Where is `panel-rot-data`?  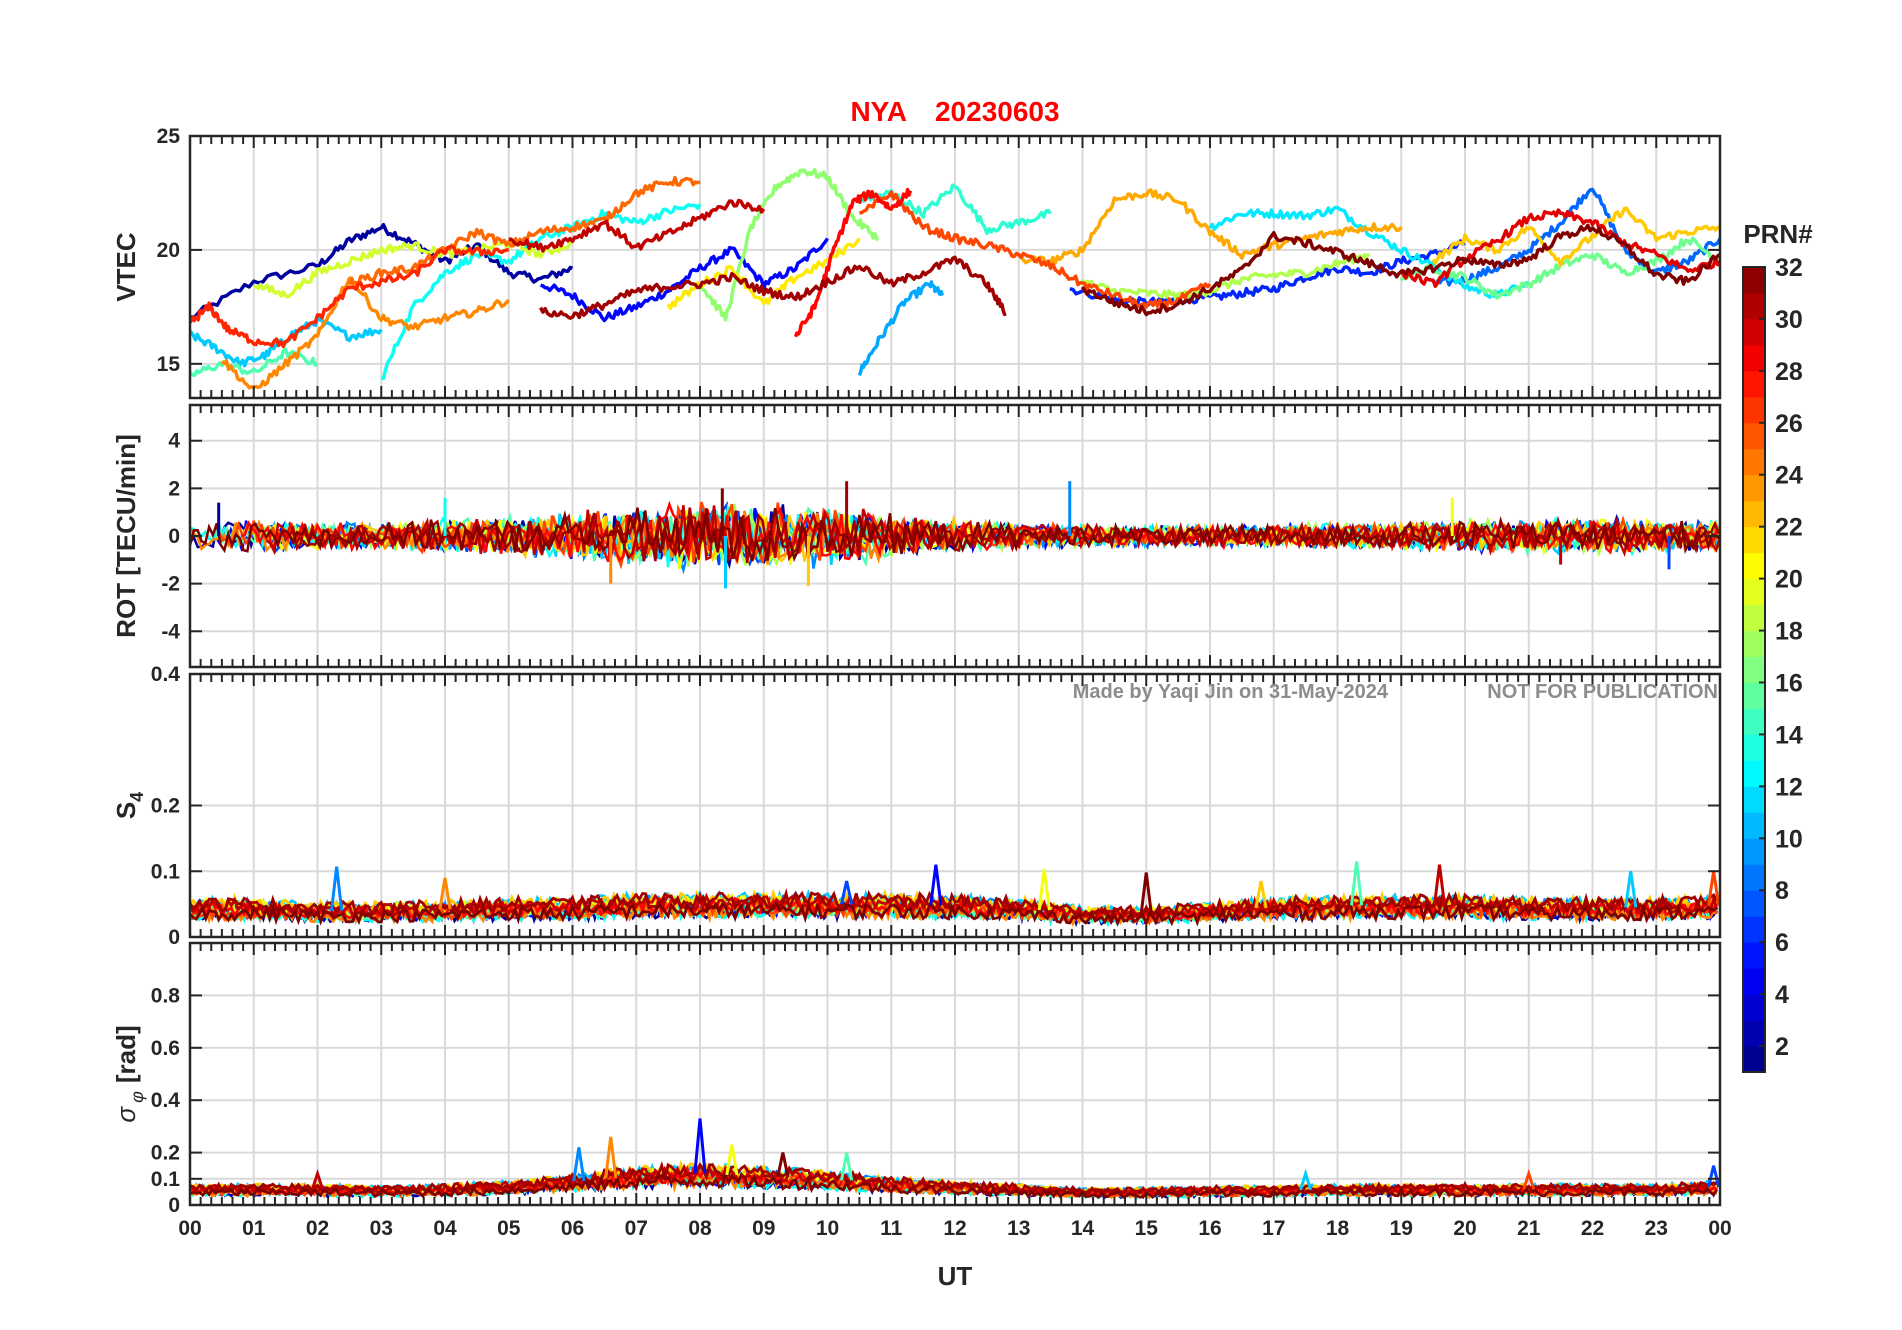 panel-rot-data is located at coordinates (955, 535).